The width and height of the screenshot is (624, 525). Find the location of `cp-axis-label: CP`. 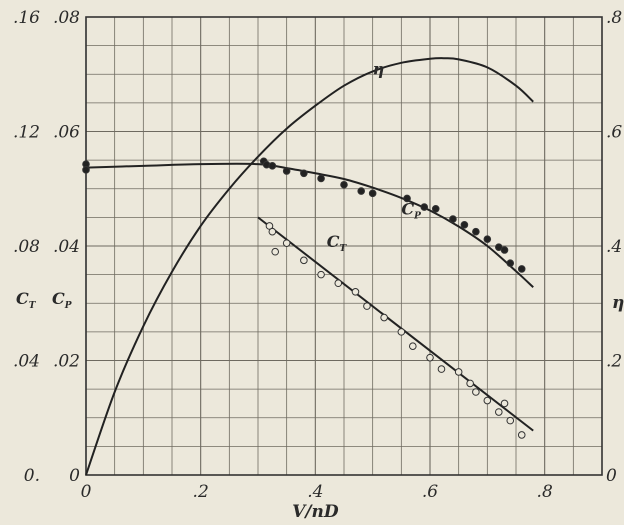

cp-axis-label: CP is located at coordinates (62, 300).